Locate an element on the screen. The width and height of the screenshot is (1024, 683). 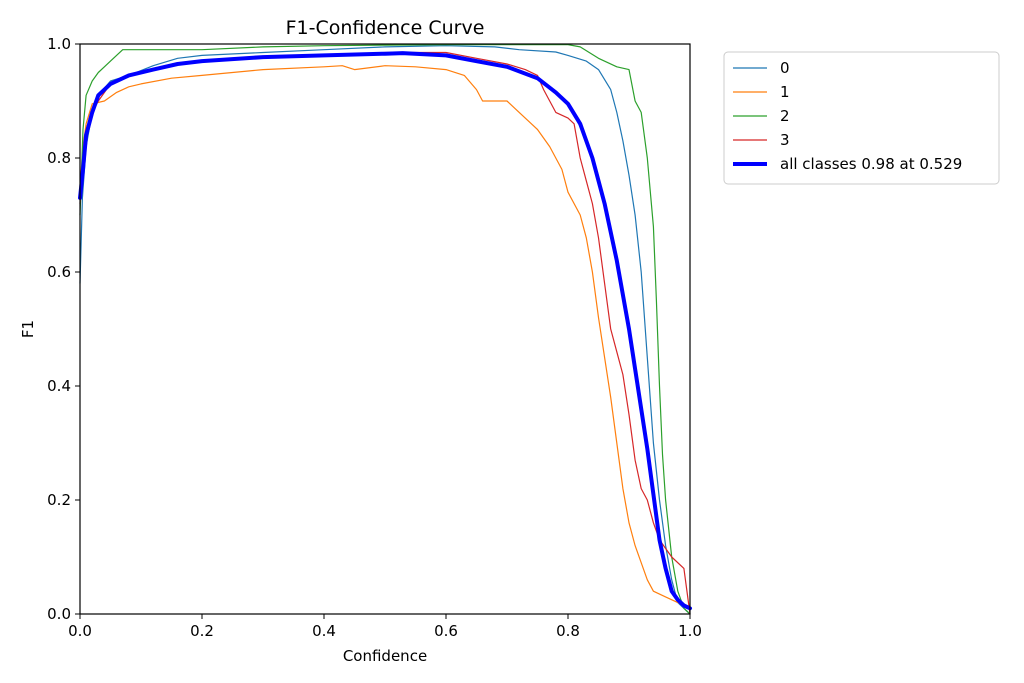
legend-label: 3 is located at coordinates (785, 140).